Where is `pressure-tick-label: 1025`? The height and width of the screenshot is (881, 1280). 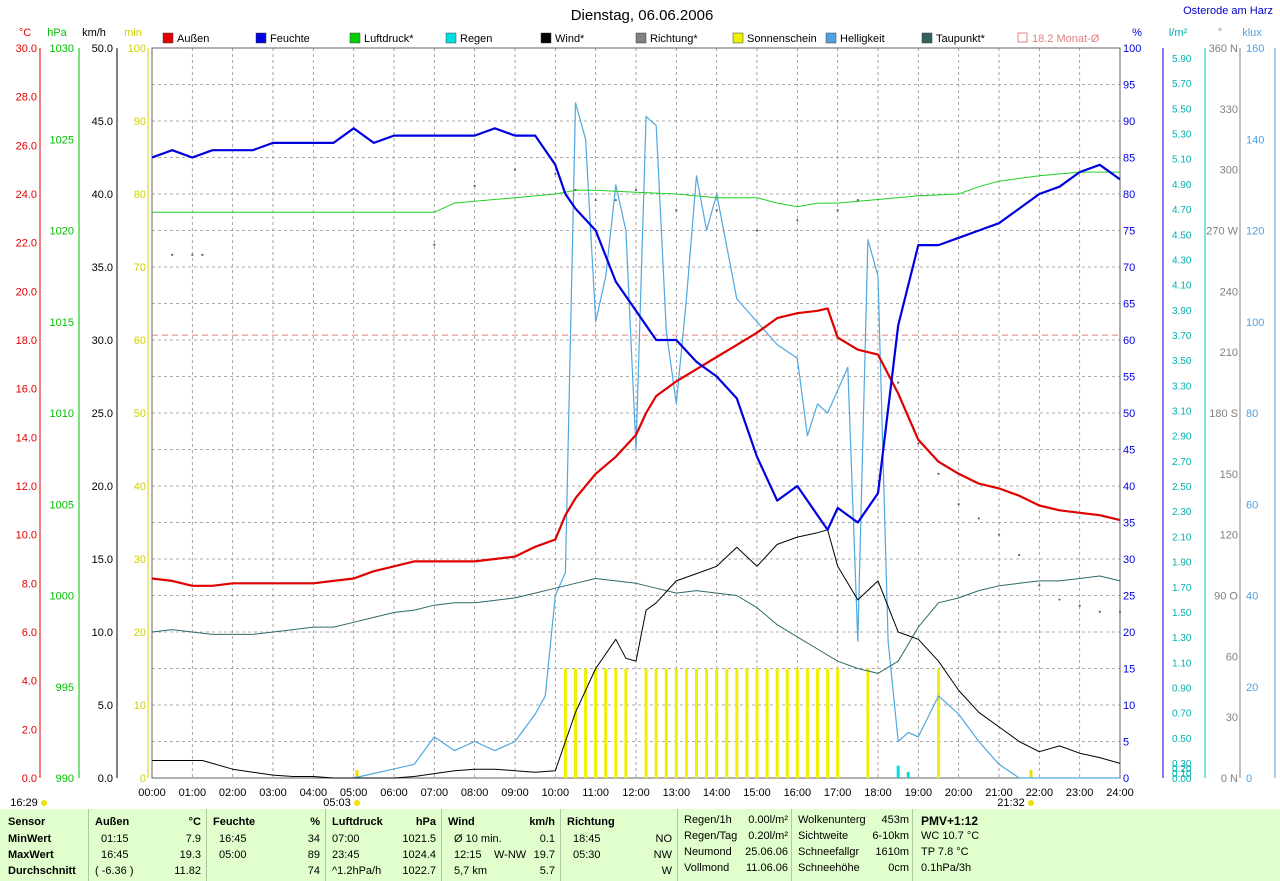
pressure-tick-label: 1025 is located at coordinates (62, 140).